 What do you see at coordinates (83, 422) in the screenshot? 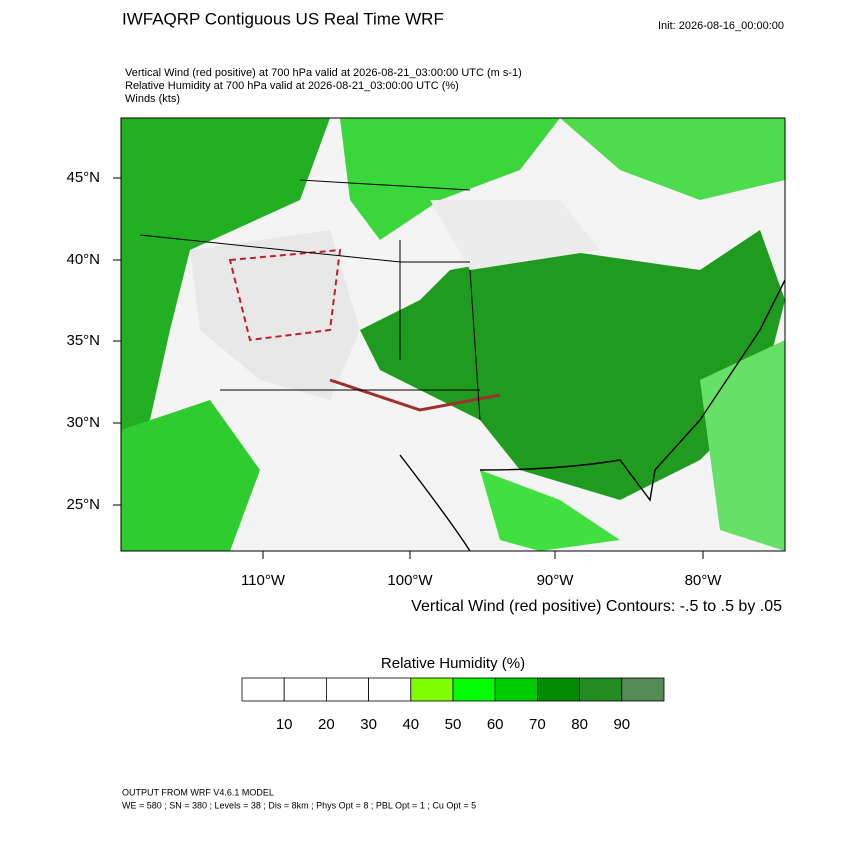
I see `lat-label: 30°N` at bounding box center [83, 422].